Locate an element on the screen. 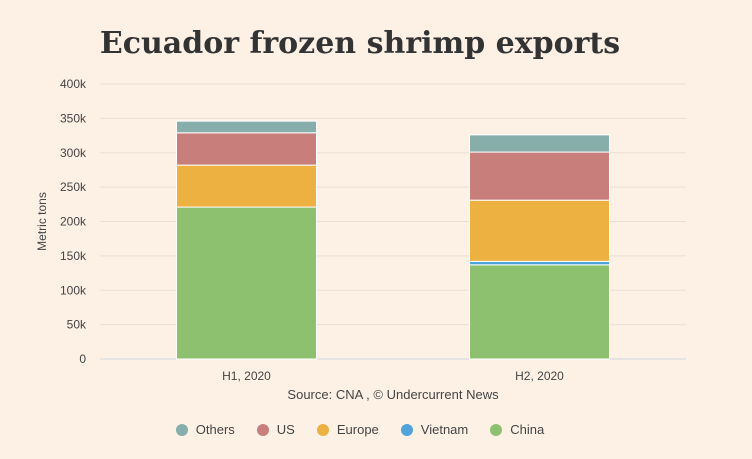  chart-legend: Others US Europe Vietnam China is located at coordinates (360, 429).